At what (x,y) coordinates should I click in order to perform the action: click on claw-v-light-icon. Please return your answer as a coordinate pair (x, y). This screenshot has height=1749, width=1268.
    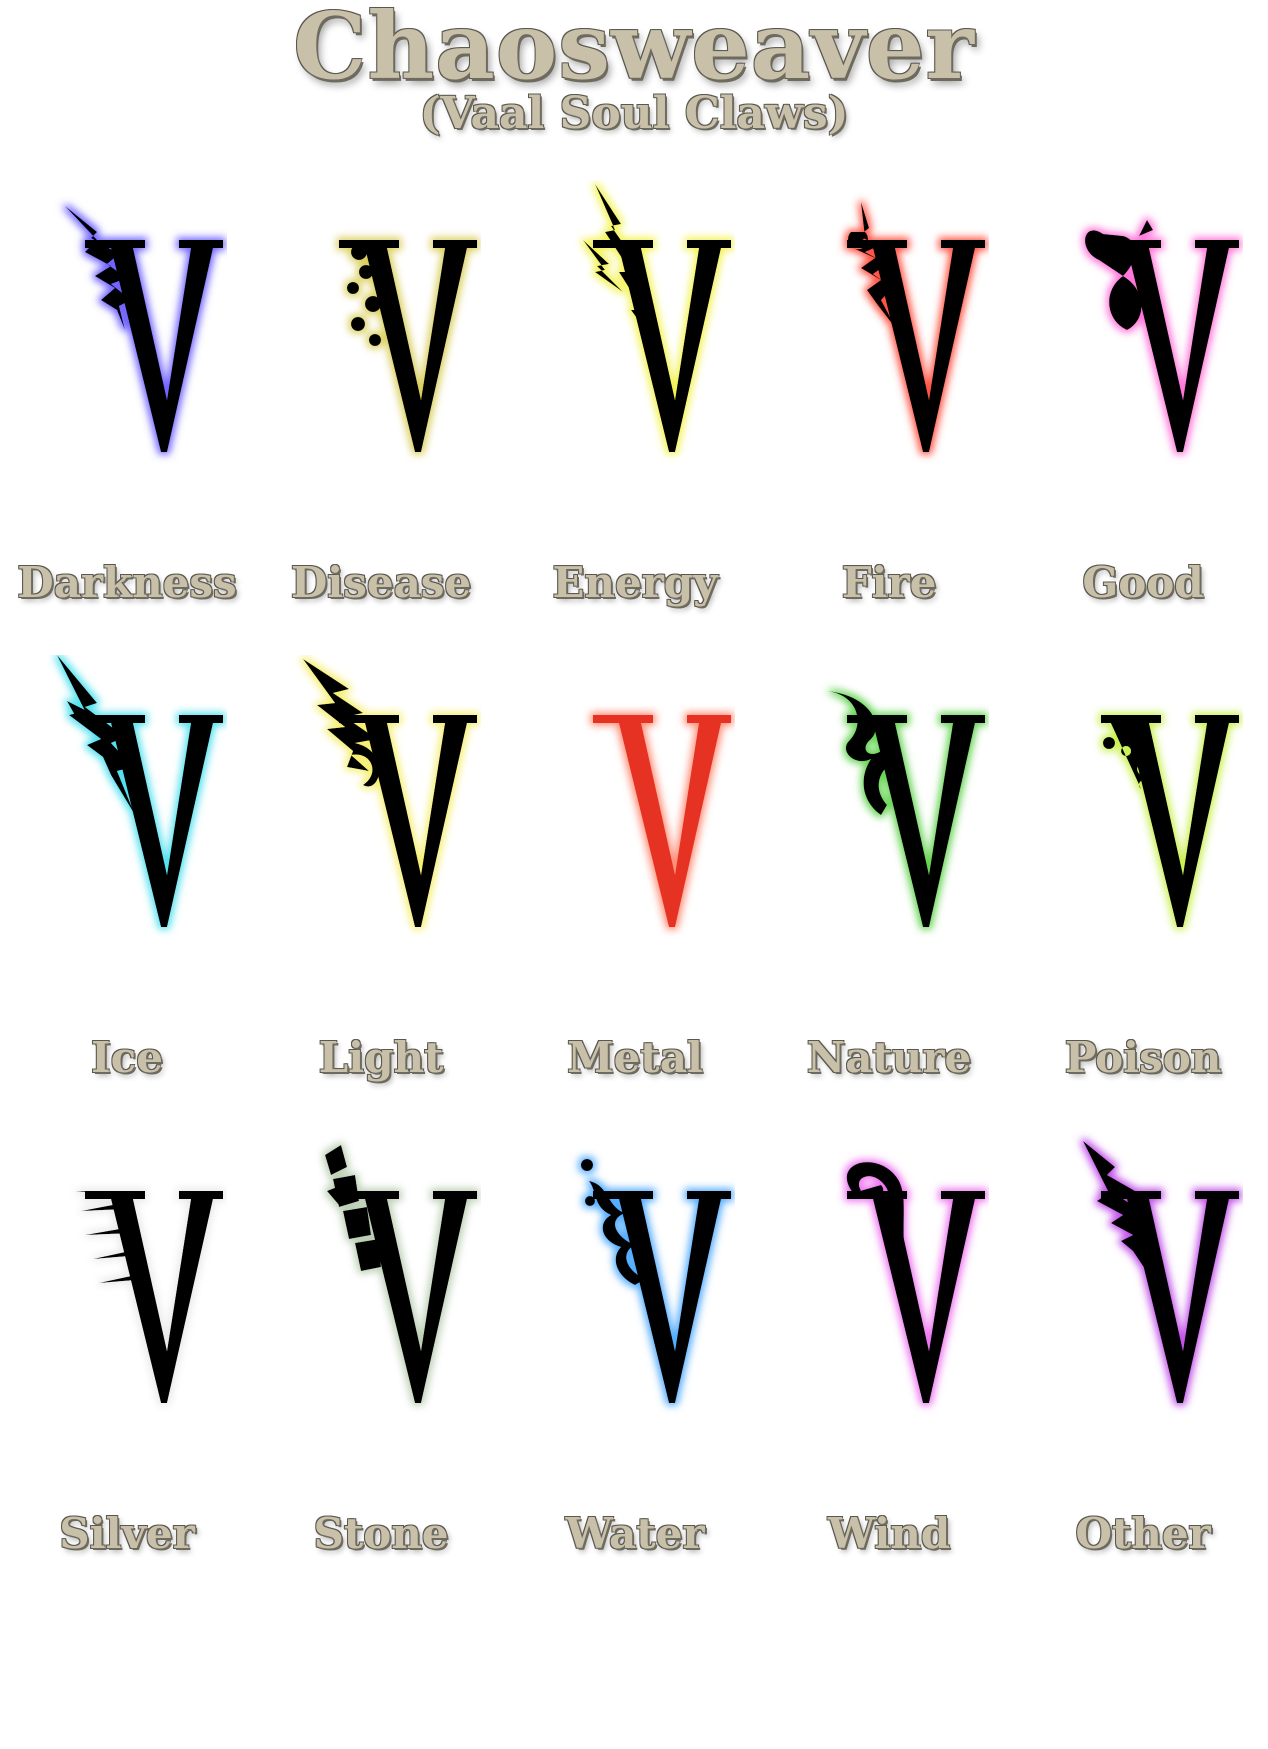
    Looking at the image, I should click on (390, 793).